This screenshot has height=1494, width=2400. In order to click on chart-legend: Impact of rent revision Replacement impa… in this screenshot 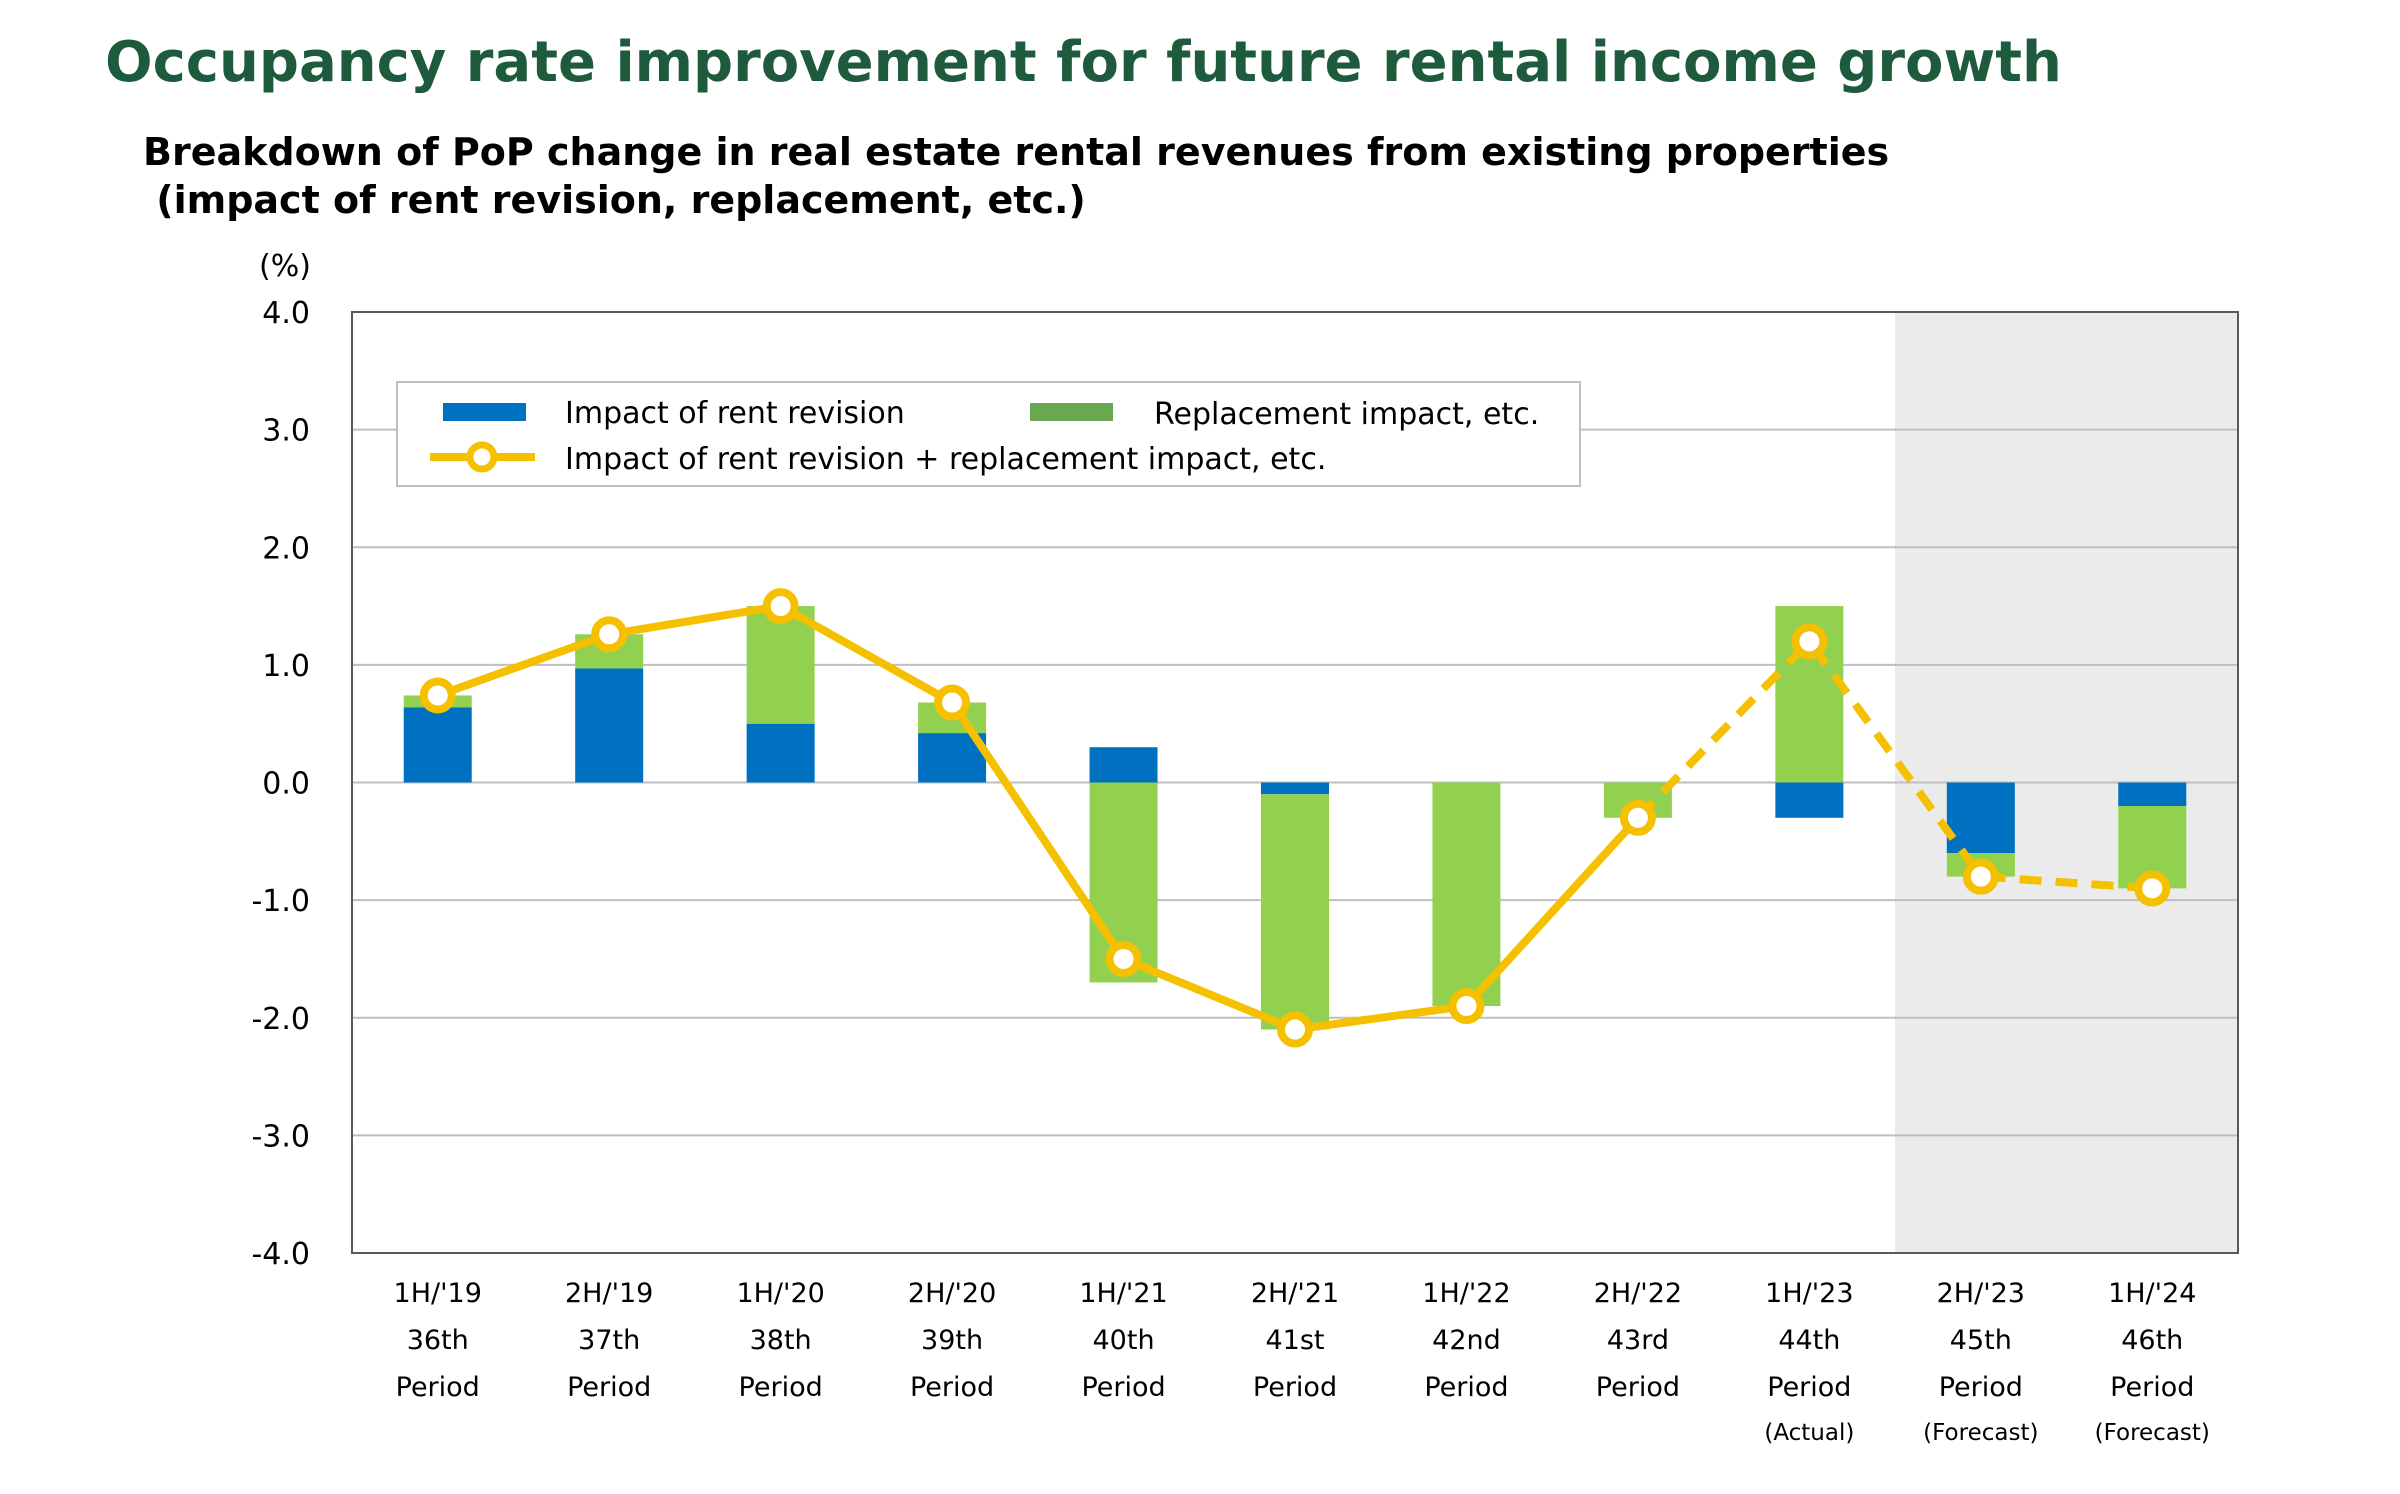, I will do `click(988, 434)`.